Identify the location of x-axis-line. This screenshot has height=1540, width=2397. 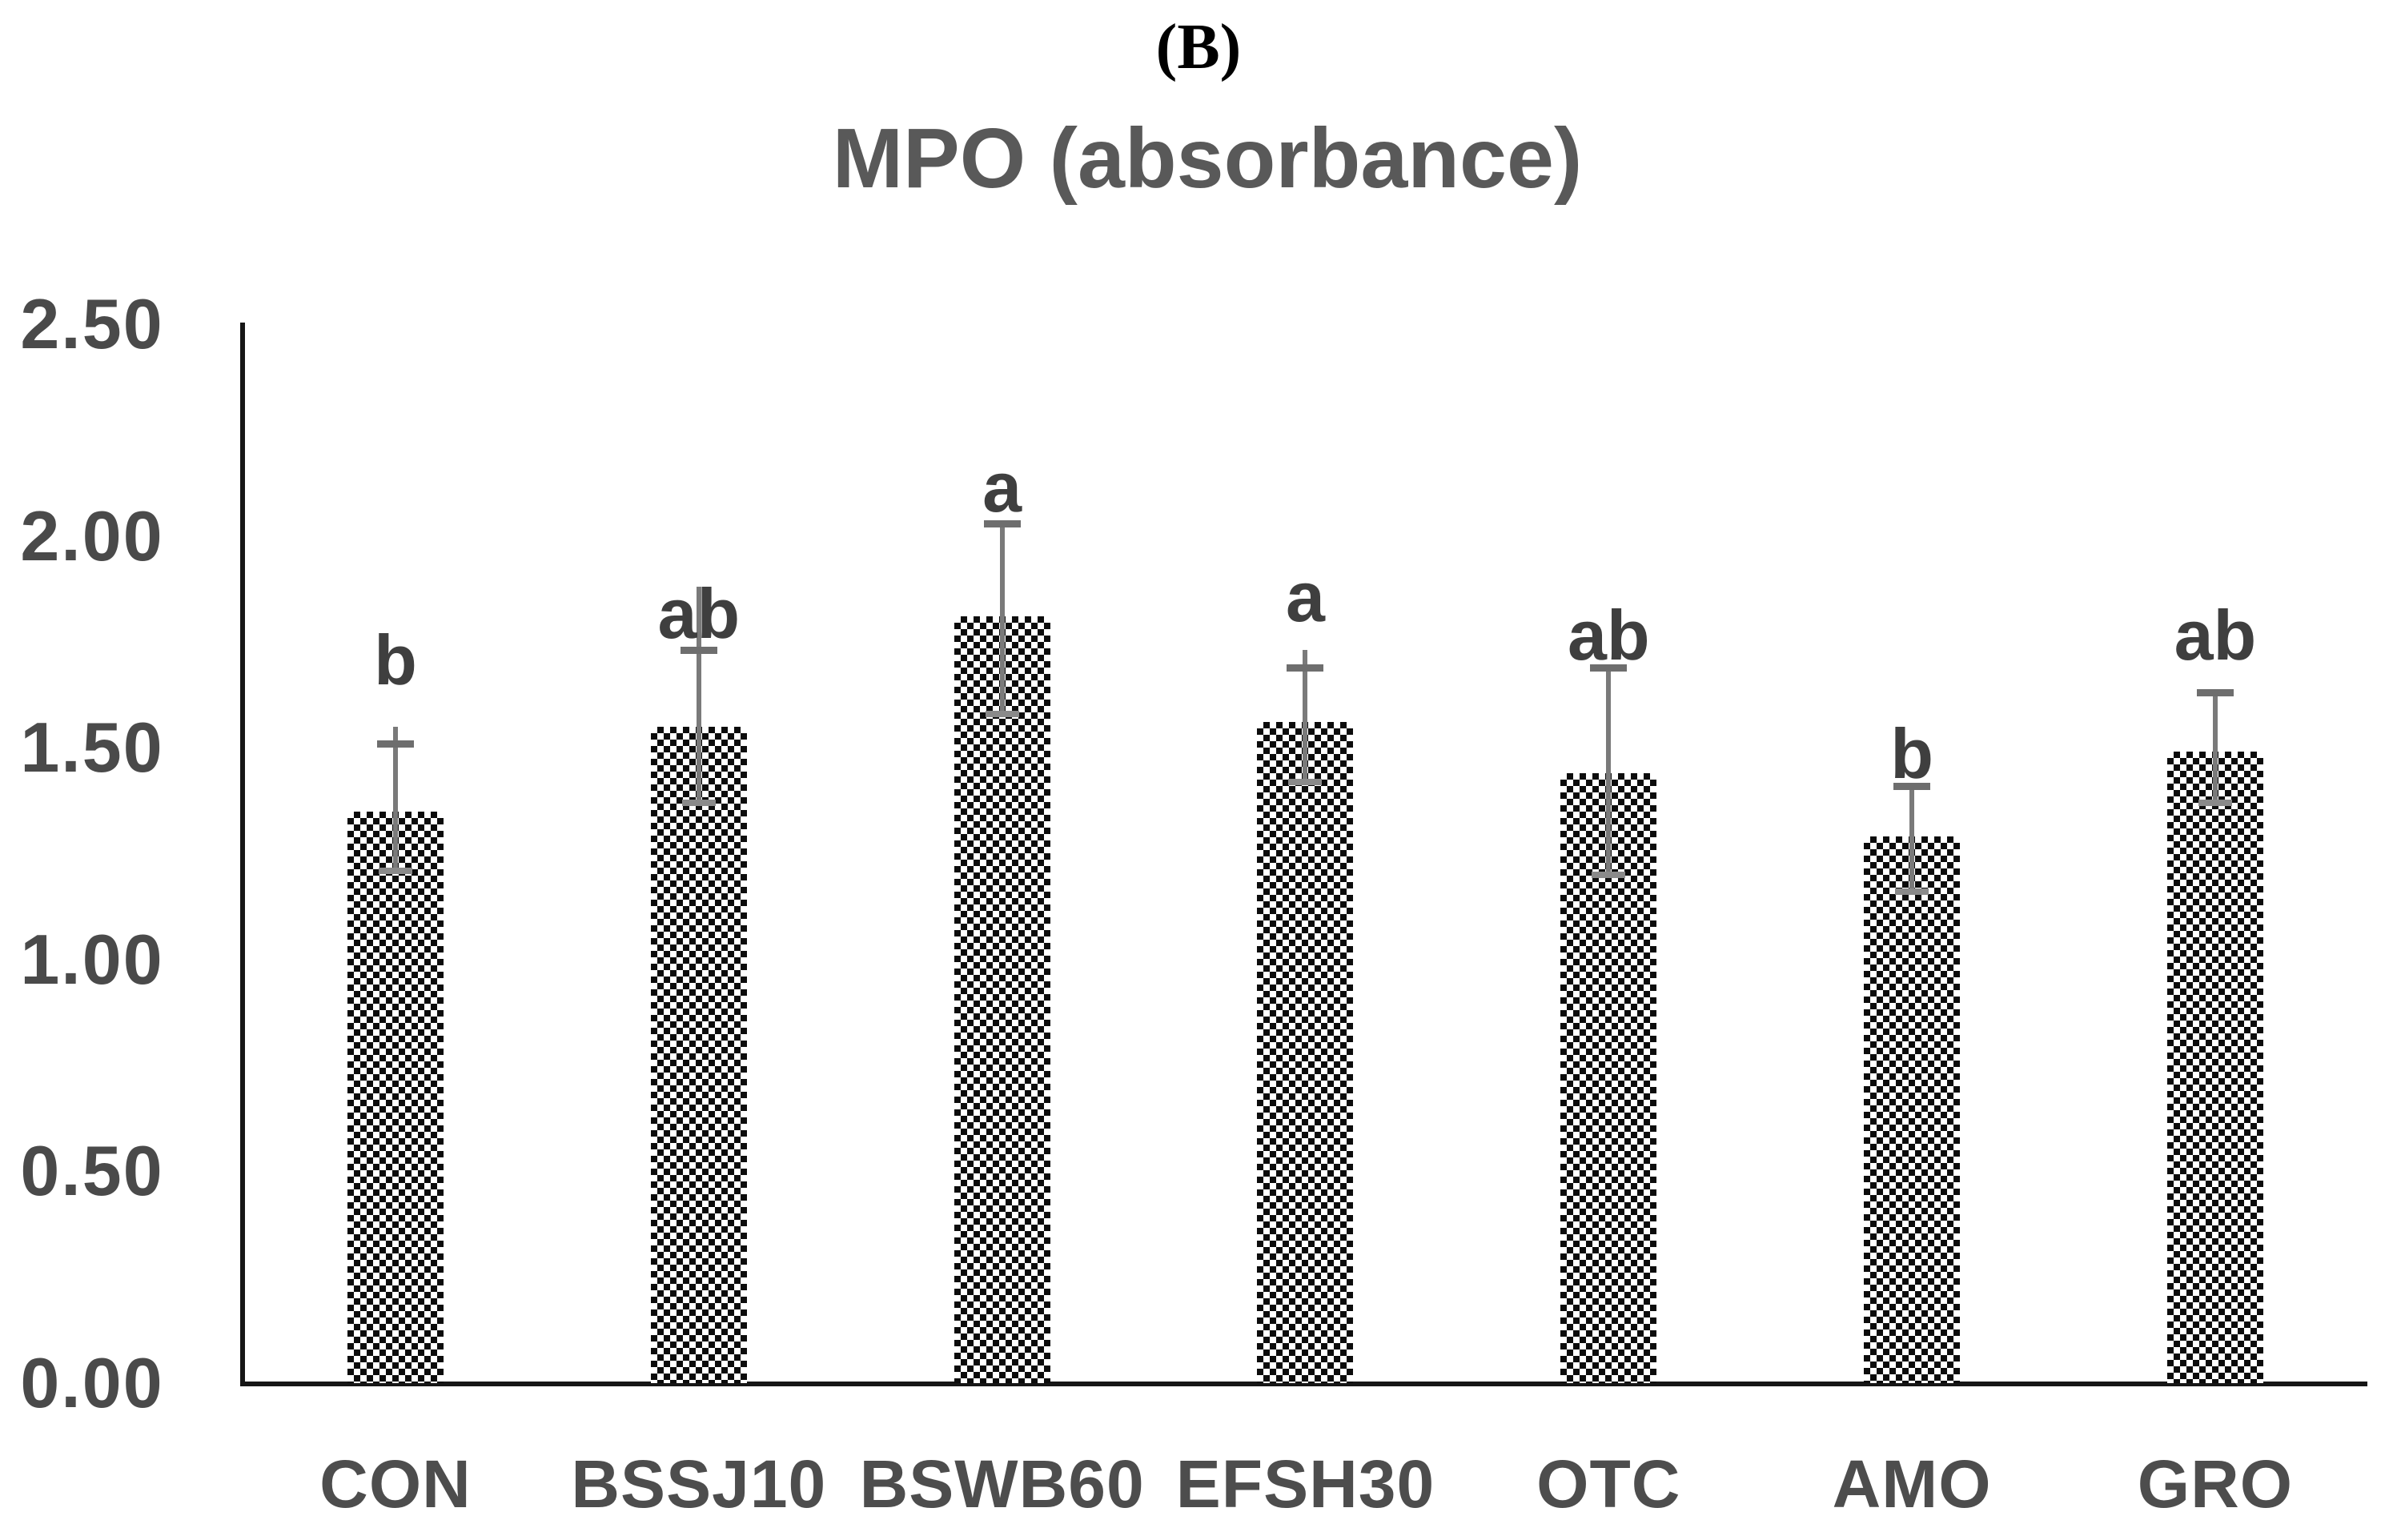
(1303, 1384).